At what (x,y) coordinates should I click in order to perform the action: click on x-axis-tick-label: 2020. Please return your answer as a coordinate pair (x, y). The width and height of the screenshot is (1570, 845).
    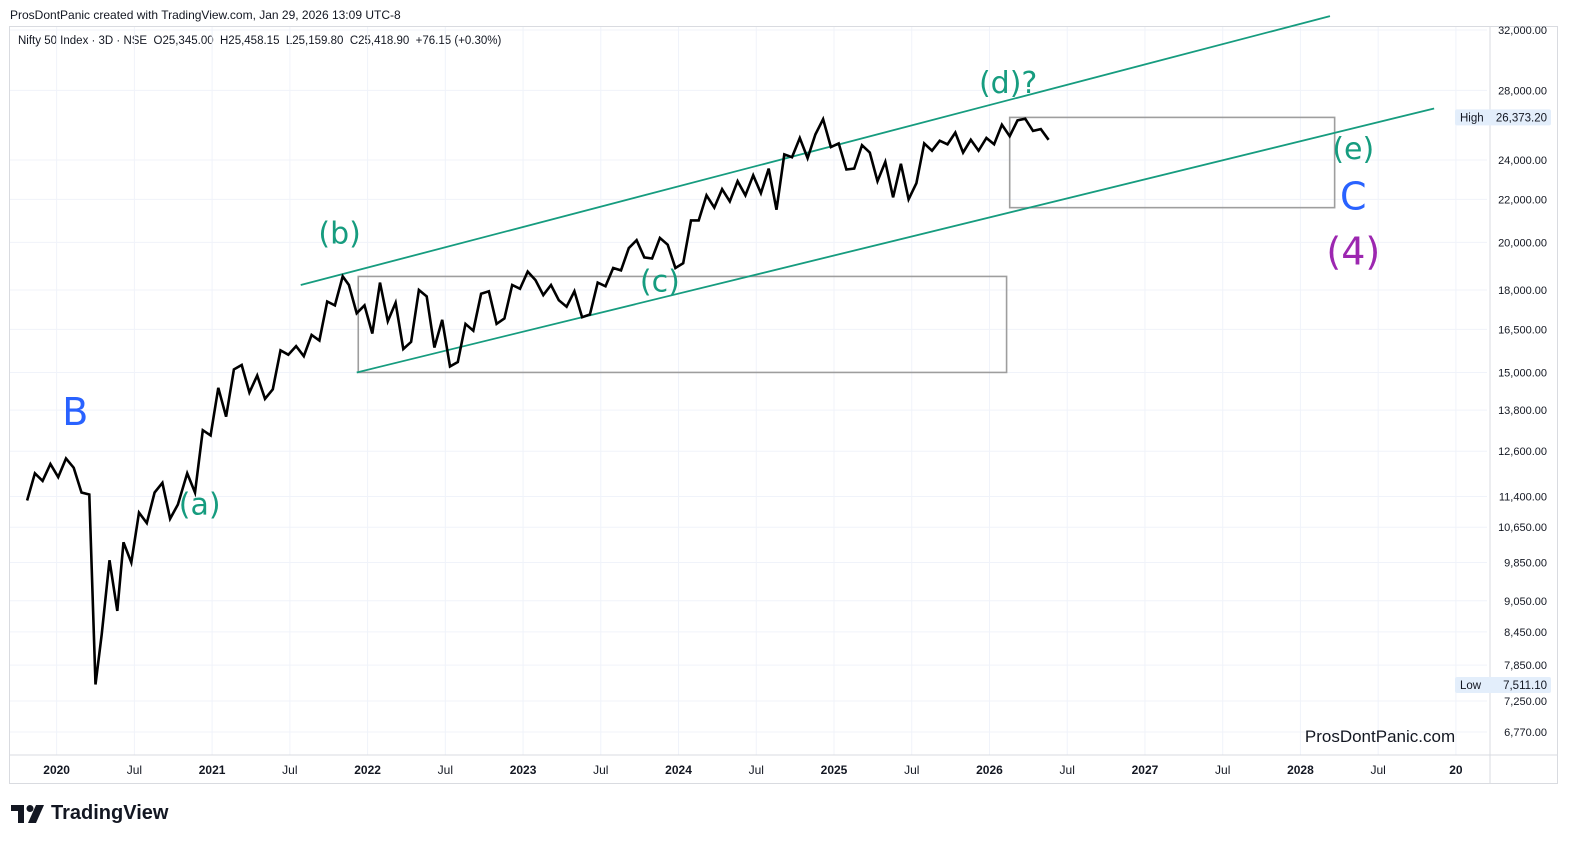
    Looking at the image, I should click on (56, 770).